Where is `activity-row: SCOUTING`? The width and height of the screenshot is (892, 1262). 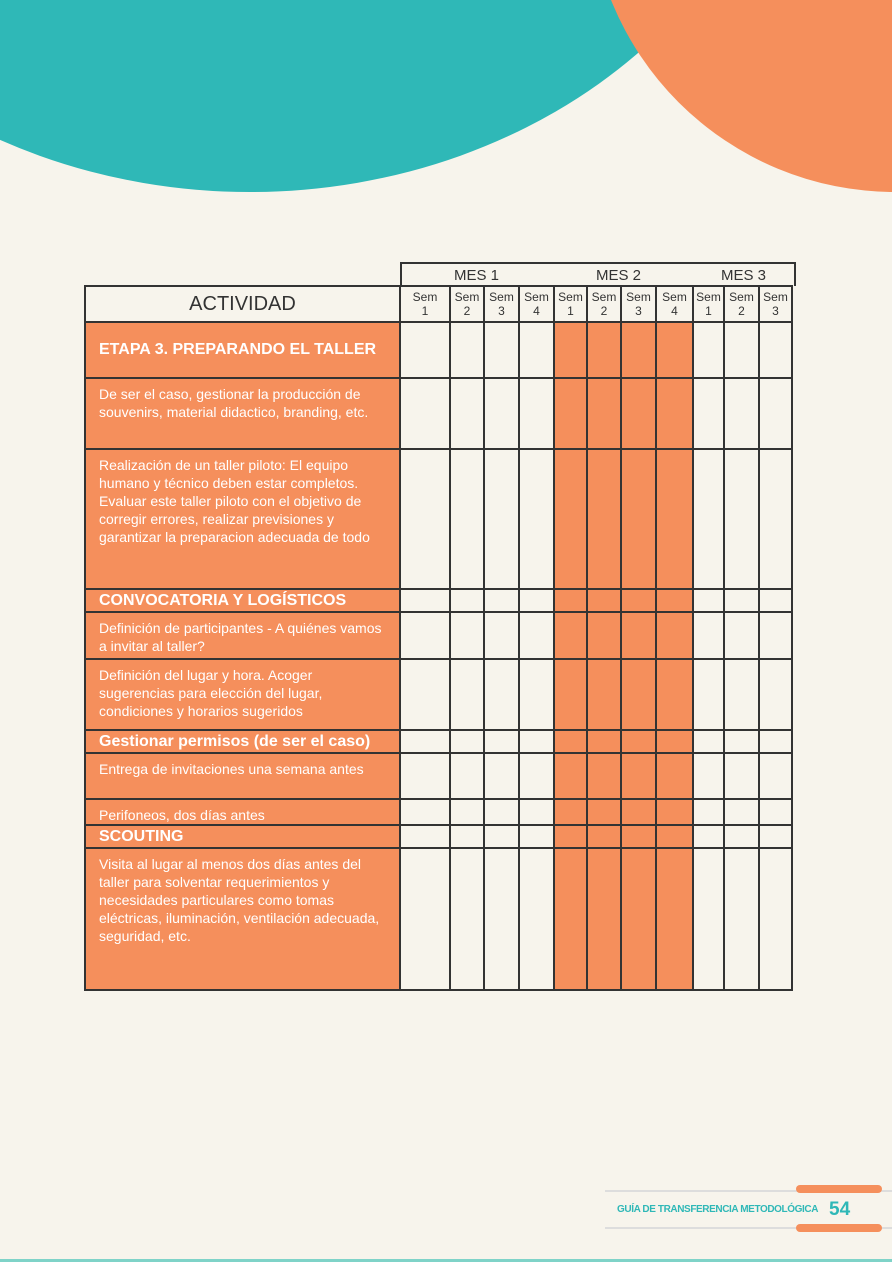 activity-row: SCOUTING is located at coordinates (438, 836).